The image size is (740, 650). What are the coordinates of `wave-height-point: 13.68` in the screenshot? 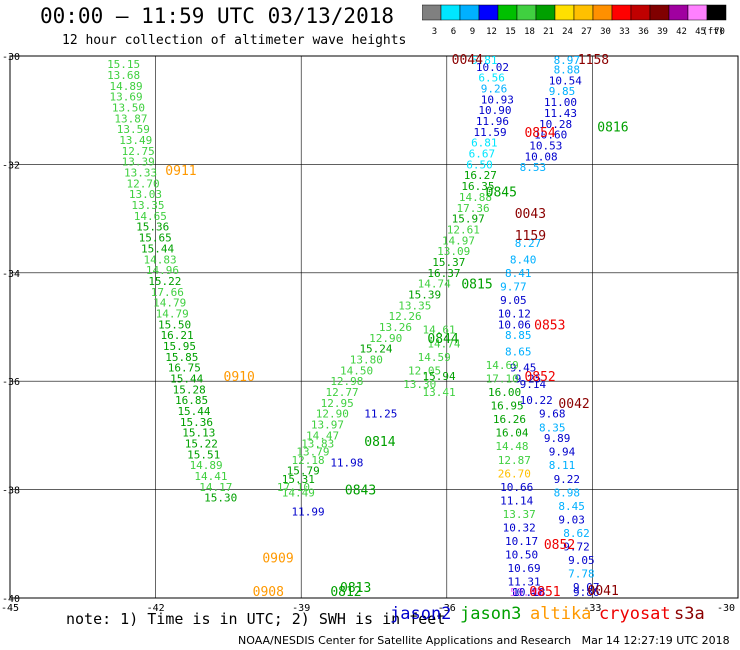 It's located at (123, 75).